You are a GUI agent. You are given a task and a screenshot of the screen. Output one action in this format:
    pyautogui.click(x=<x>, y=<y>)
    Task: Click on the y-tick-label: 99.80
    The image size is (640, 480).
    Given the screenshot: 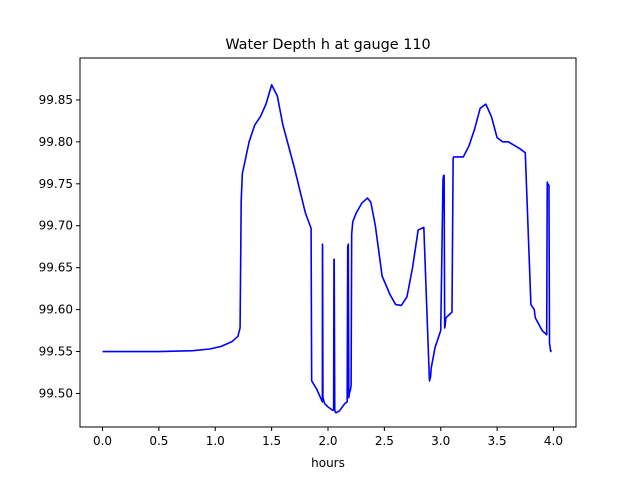 What is the action you would take?
    pyautogui.click(x=56, y=142)
    